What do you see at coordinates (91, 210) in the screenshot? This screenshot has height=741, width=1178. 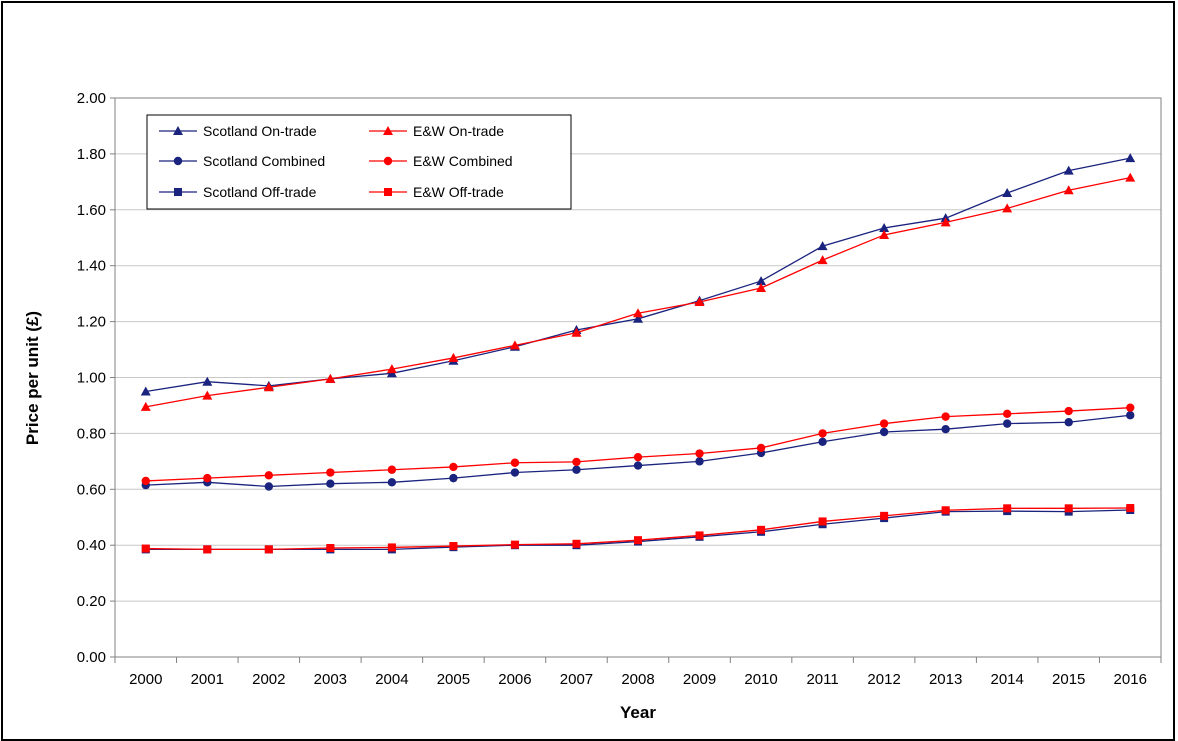 I see `y-tick-label: 1.60` at bounding box center [91, 210].